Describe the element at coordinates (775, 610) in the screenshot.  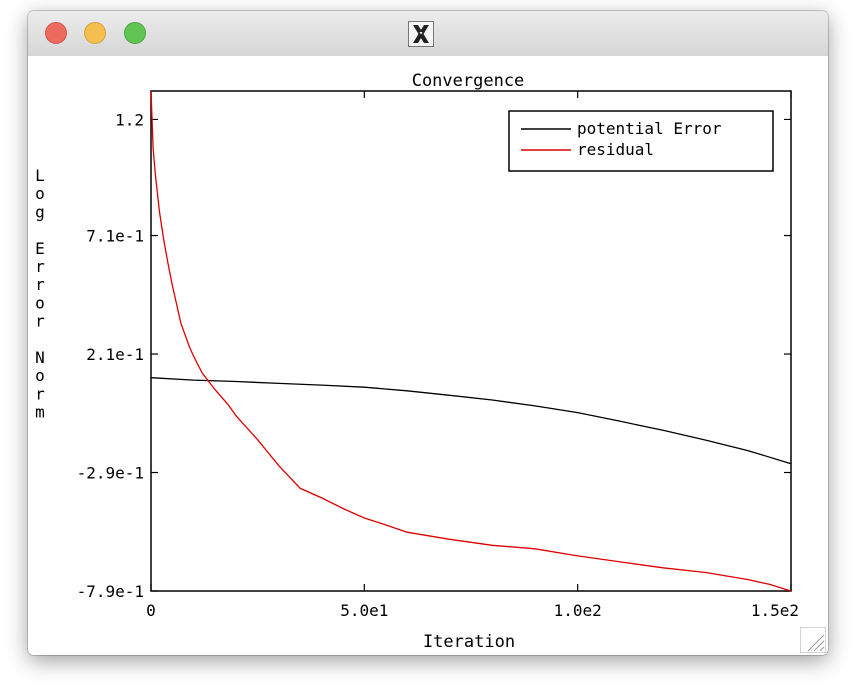
I see `x-tick-label: 1.5e2` at that location.